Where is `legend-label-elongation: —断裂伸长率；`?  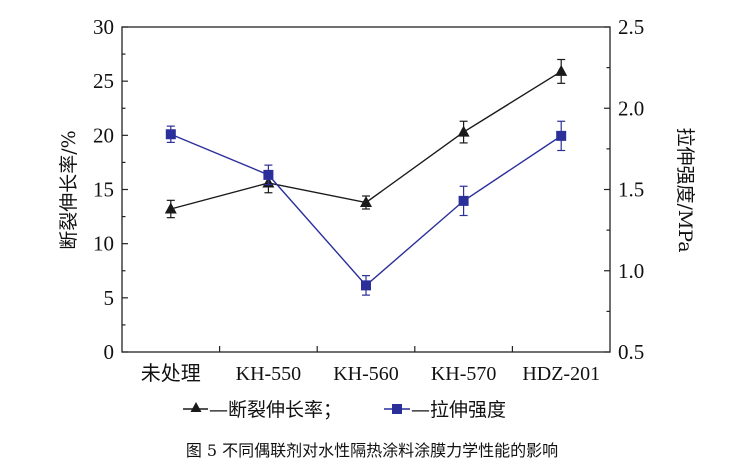 legend-label-elongation: —断裂伸长率； is located at coordinates (275, 410).